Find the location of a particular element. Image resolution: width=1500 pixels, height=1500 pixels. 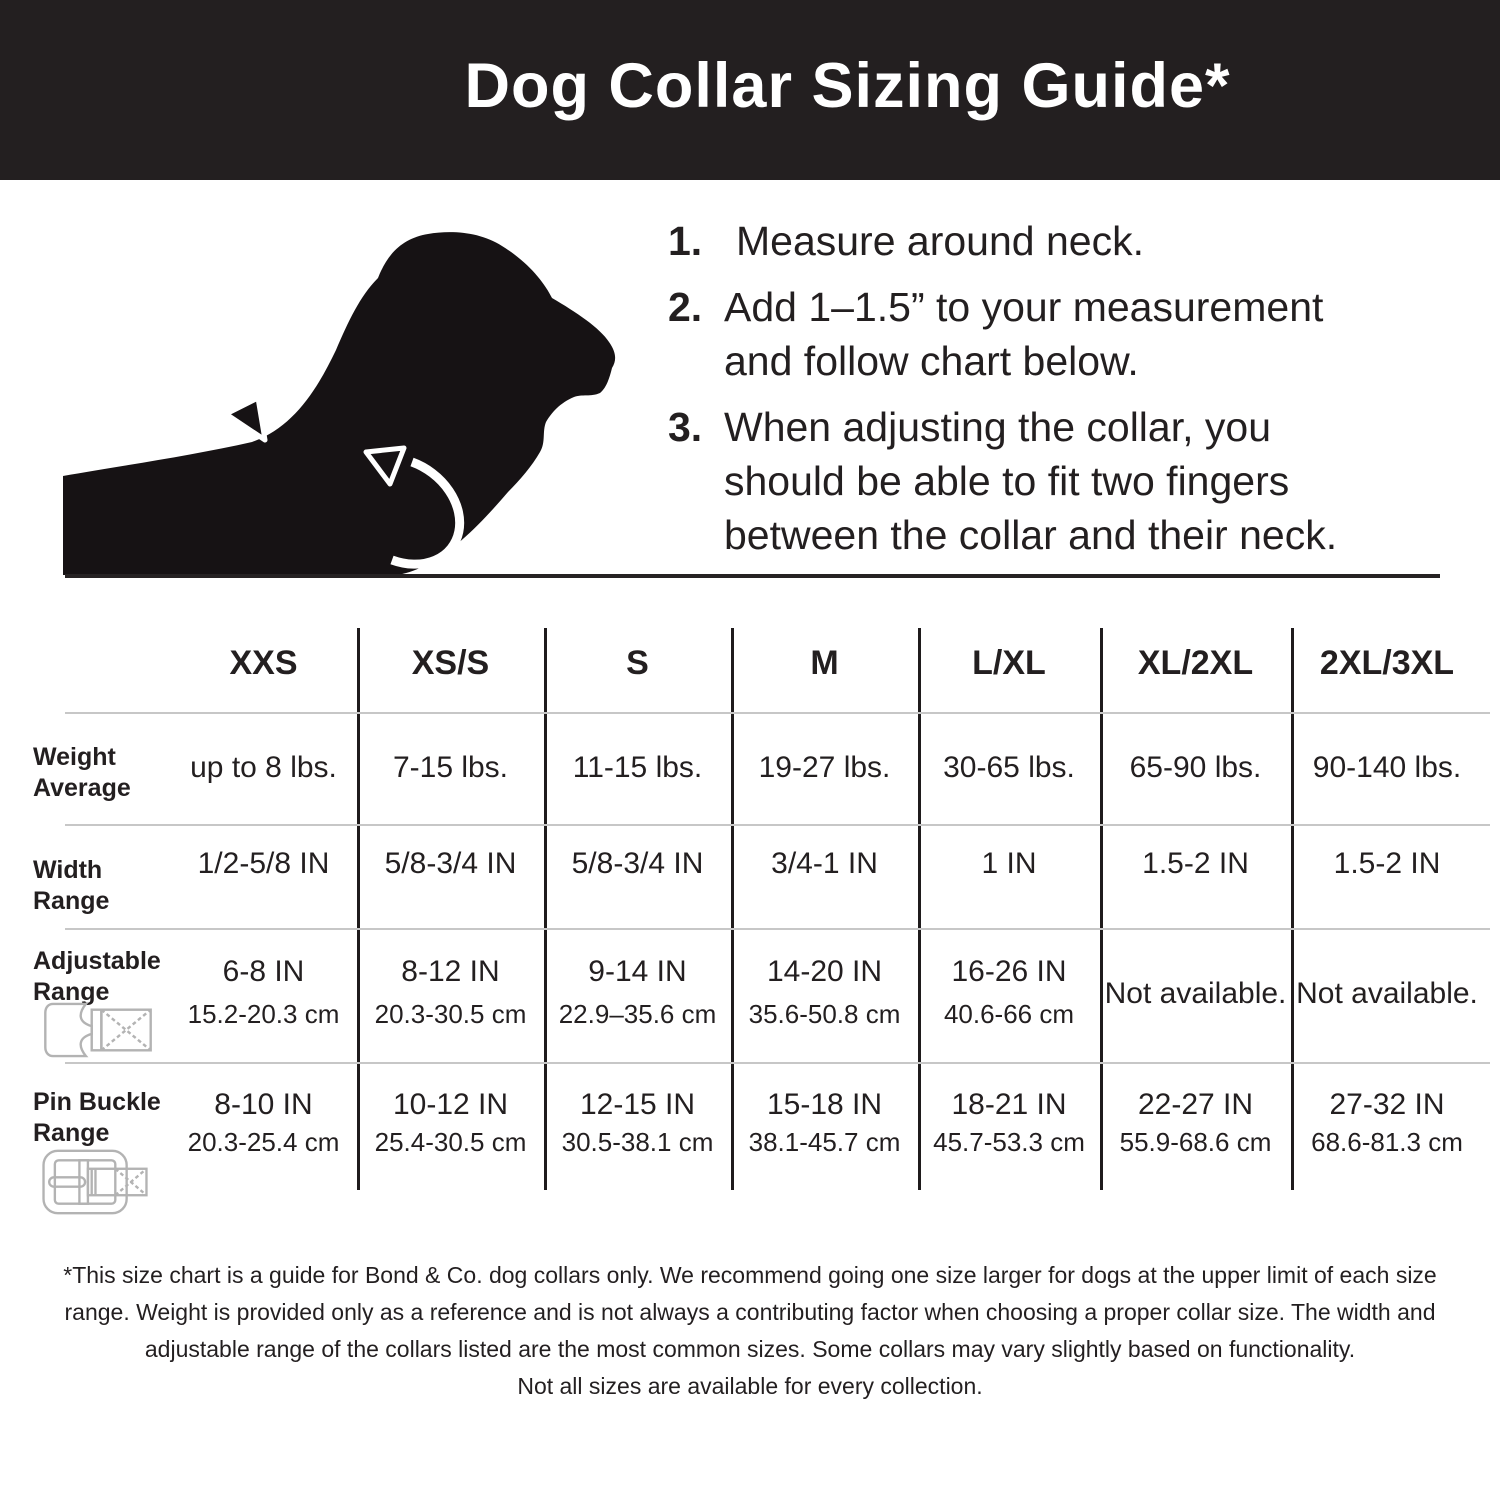

cell-cm: 45.7-53.3 cm is located at coordinates (1009, 1142).